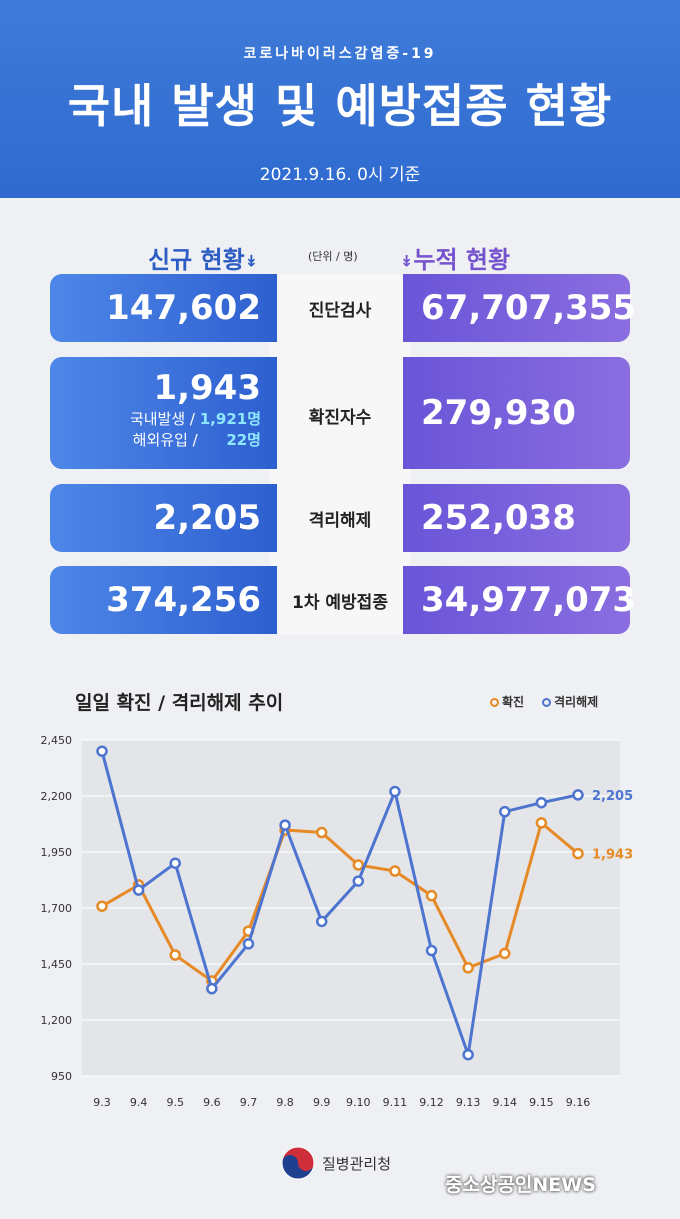 This screenshot has width=680, height=1219. Describe the element at coordinates (340, 54) in the screenshot. I see `header-subtitle: 코로나바이러스감염증-19` at that location.